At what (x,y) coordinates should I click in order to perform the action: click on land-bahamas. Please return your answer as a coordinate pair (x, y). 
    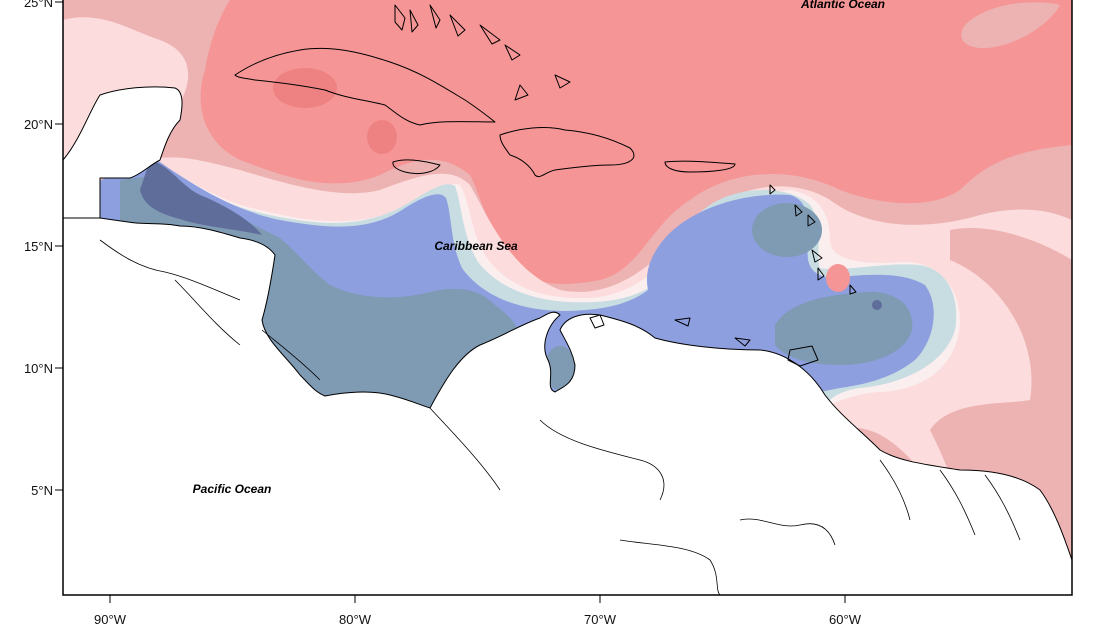
    Looking at the image, I should click on (482, 52).